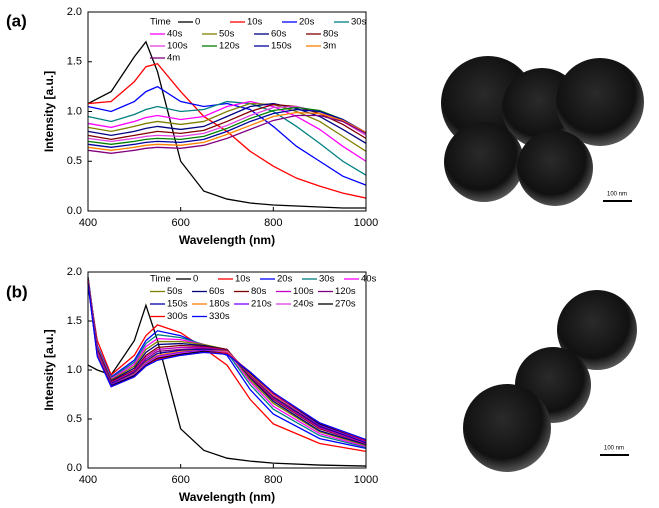 This screenshot has width=659, height=508. I want to click on legend-label: 330s, so click(219, 316).